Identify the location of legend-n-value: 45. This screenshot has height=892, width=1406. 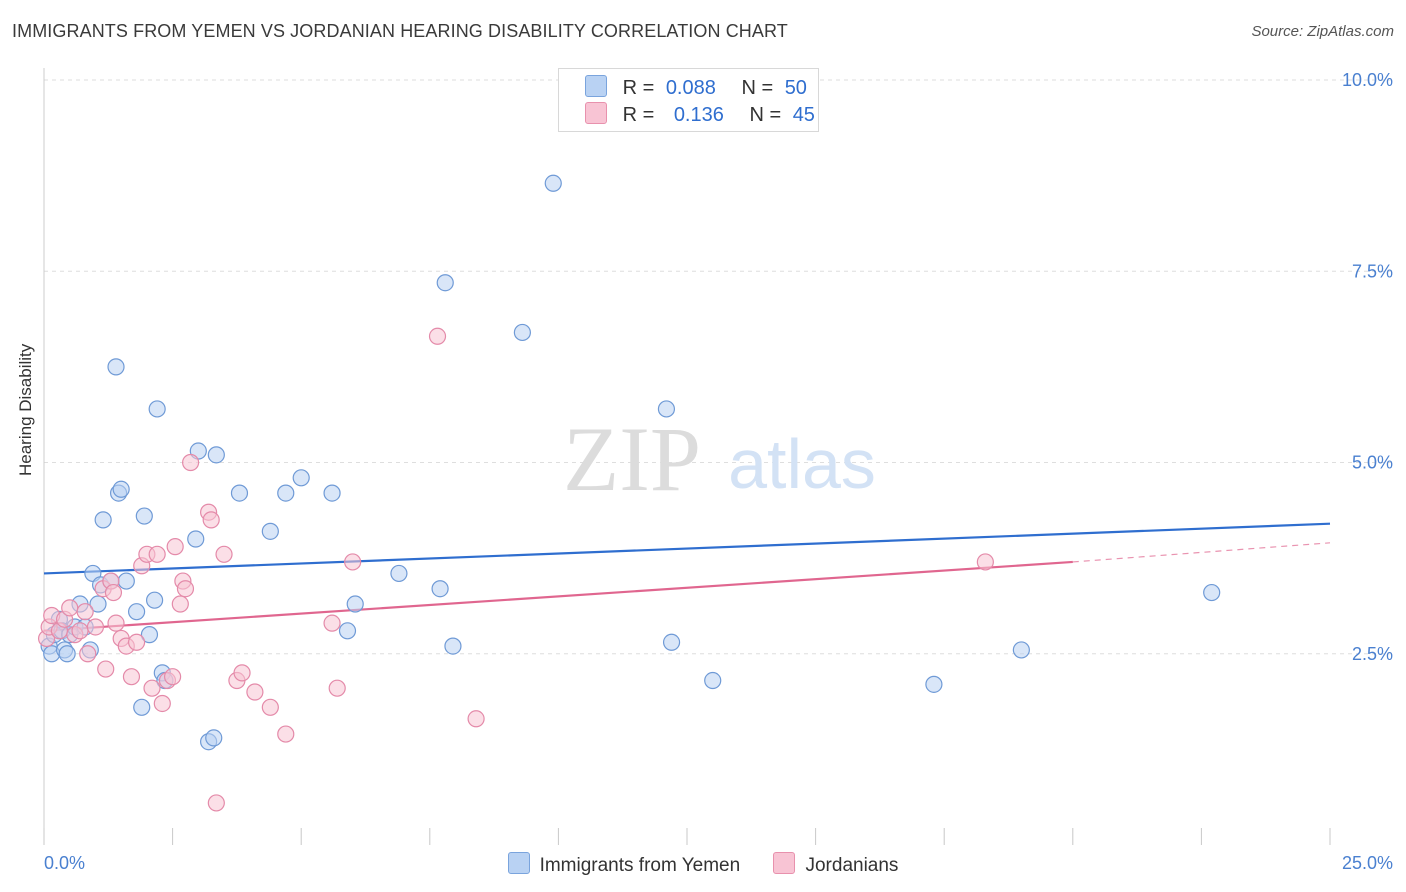
(803, 115).